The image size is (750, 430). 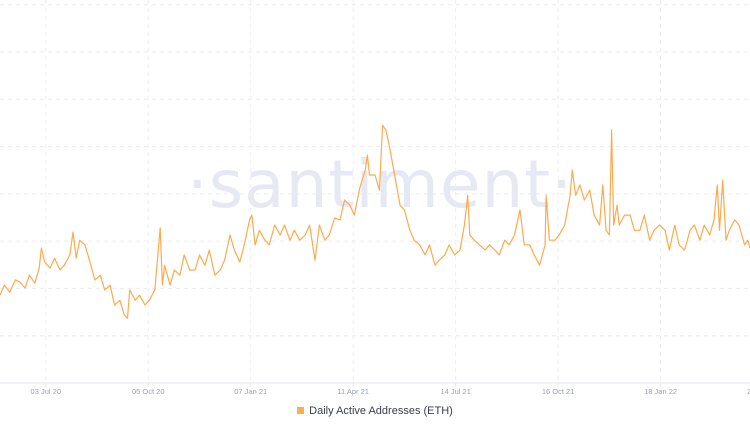 I want to click on legend: Daily Active Addresses (ETH), so click(x=375, y=411).